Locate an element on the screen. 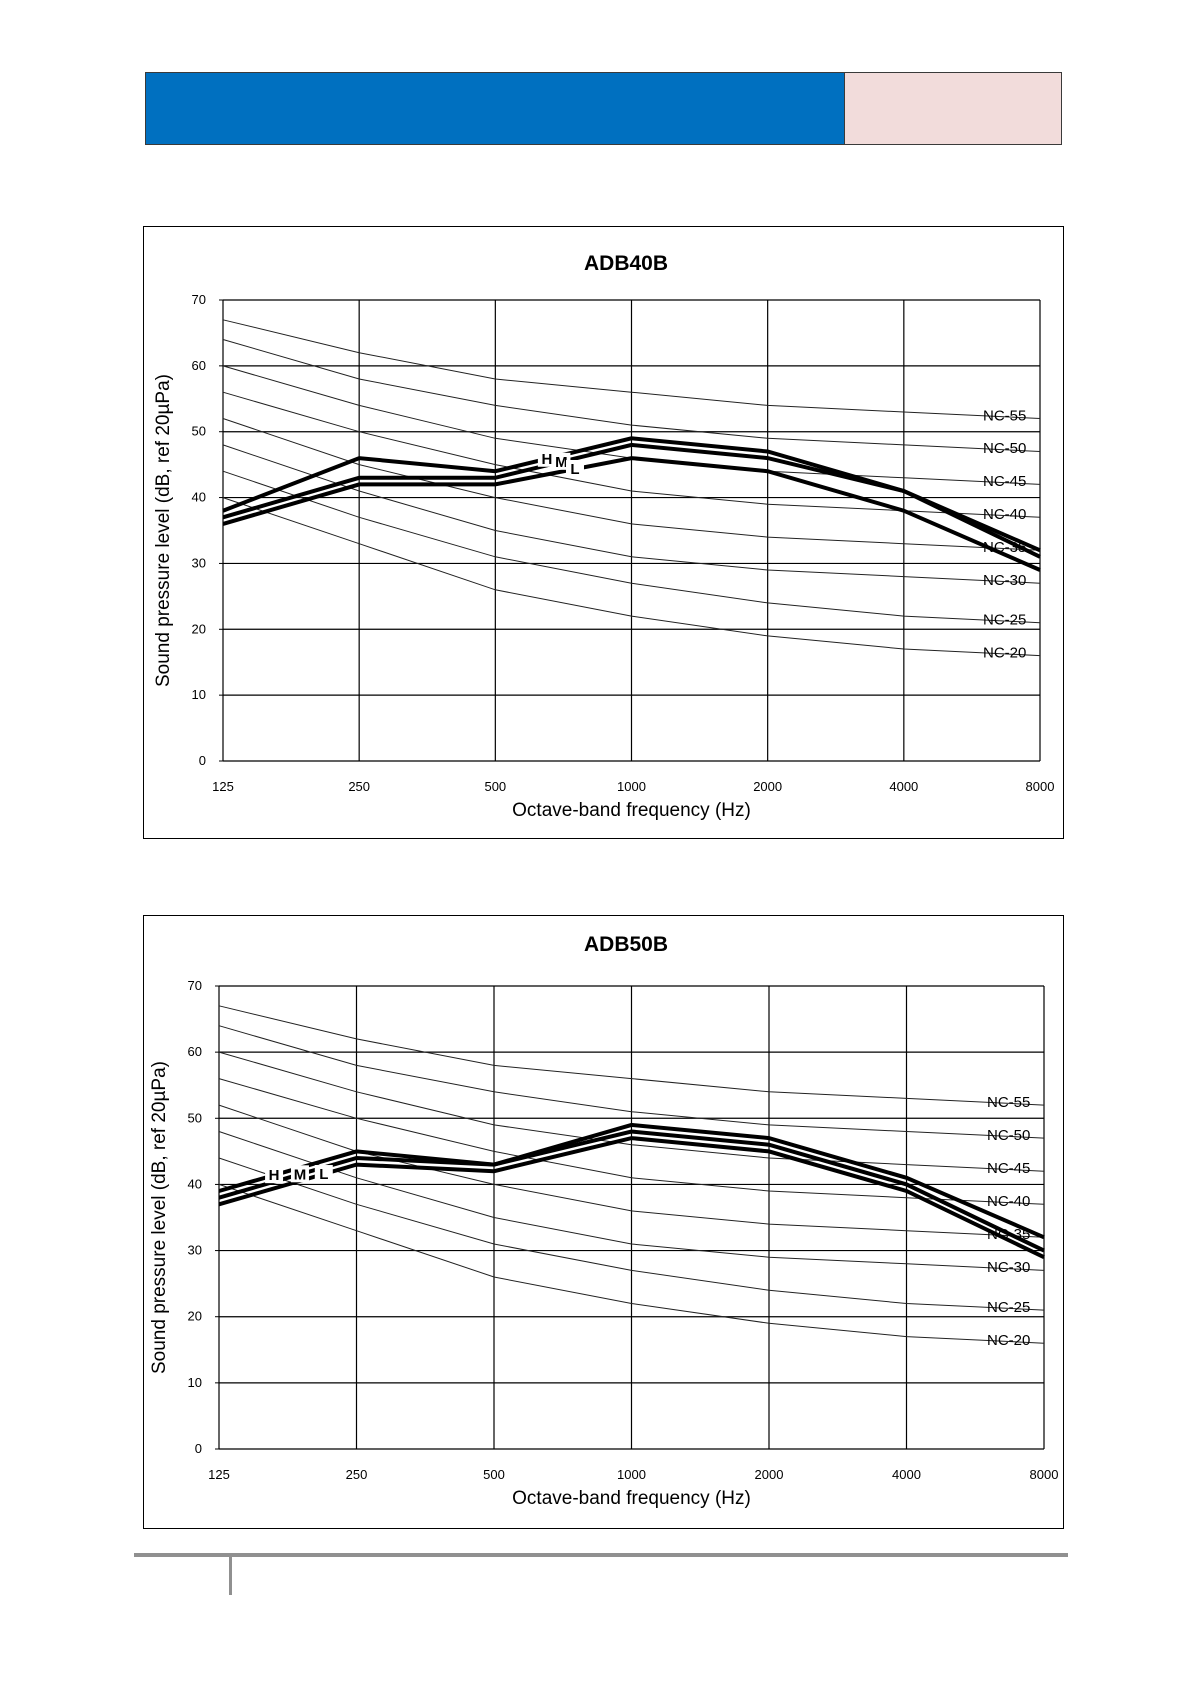  chart-title: ADB40B is located at coordinates (626, 263).